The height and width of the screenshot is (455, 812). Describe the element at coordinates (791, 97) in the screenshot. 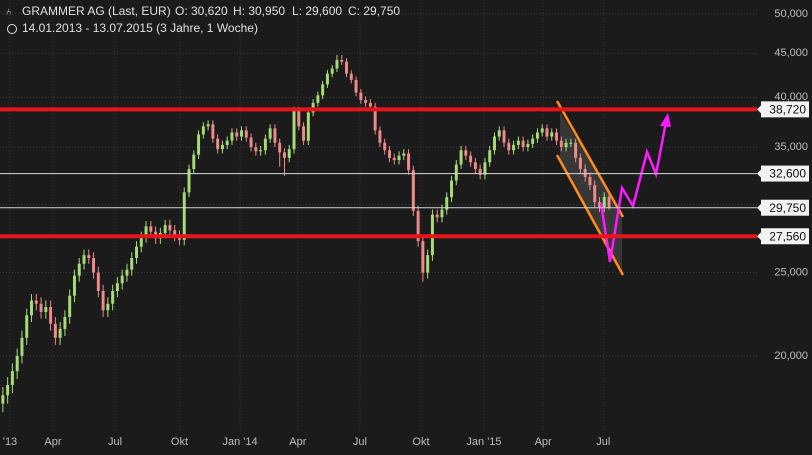

I see `y-tick-label: 40,000` at that location.